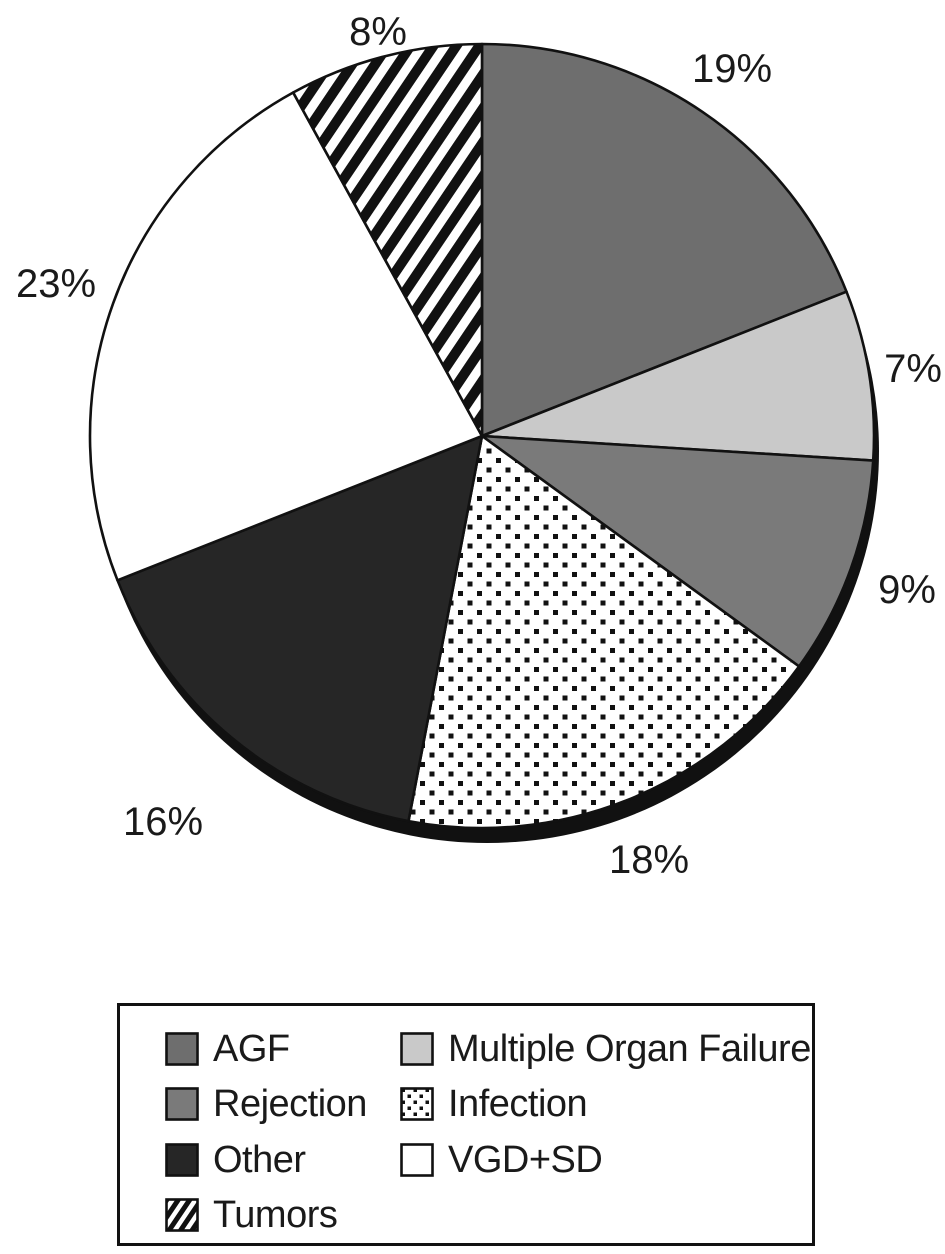  Describe the element at coordinates (182, 1048) in the screenshot. I see `legend-swatch-agf` at that location.